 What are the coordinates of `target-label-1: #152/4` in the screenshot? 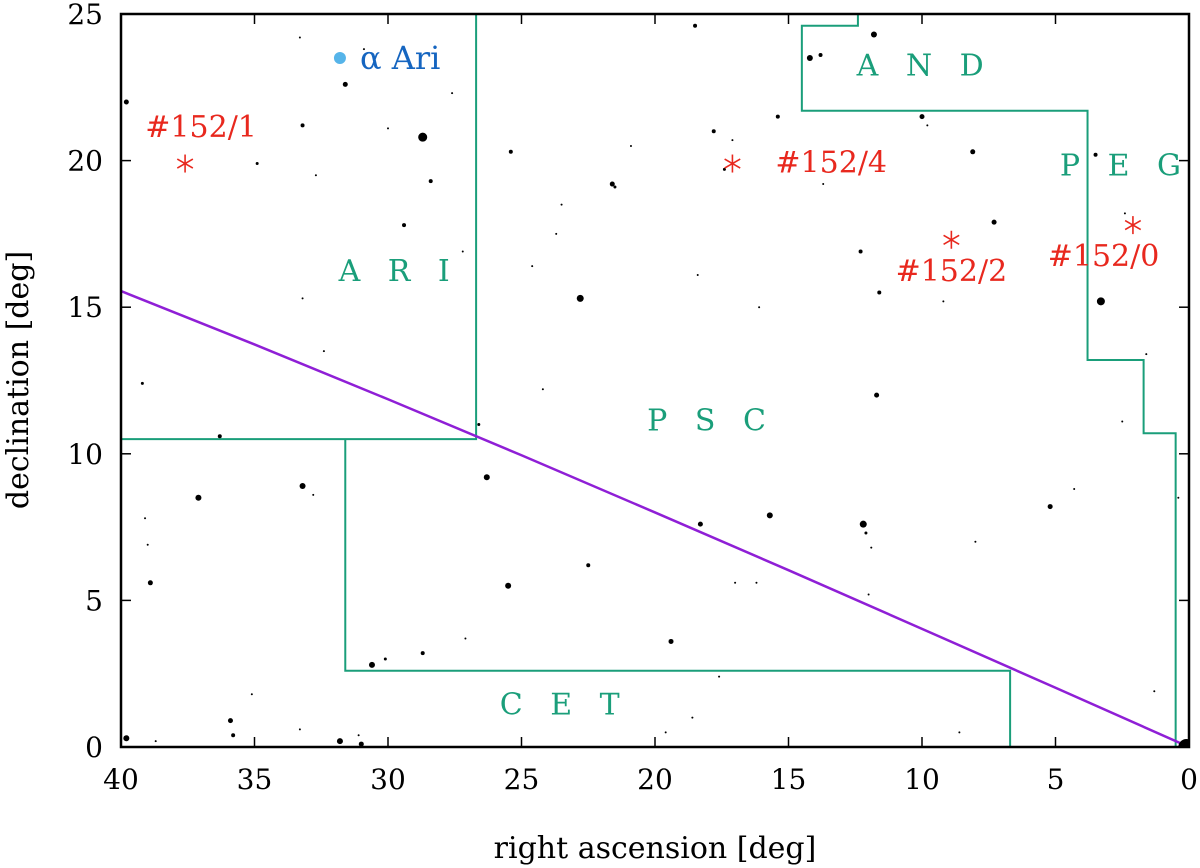 It's located at (831, 162).